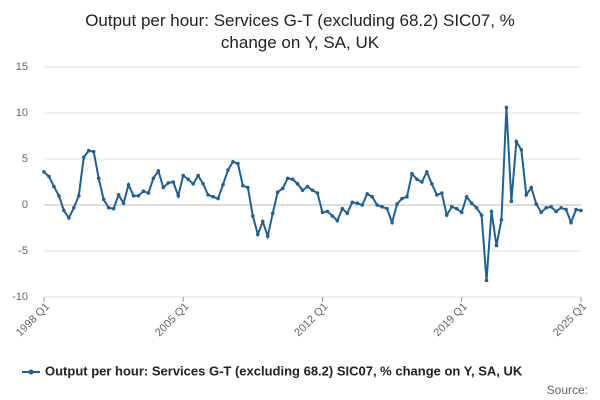 This screenshot has height=400, width=600. Describe the element at coordinates (22, 67) in the screenshot. I see `y-tick-label: 15` at that location.